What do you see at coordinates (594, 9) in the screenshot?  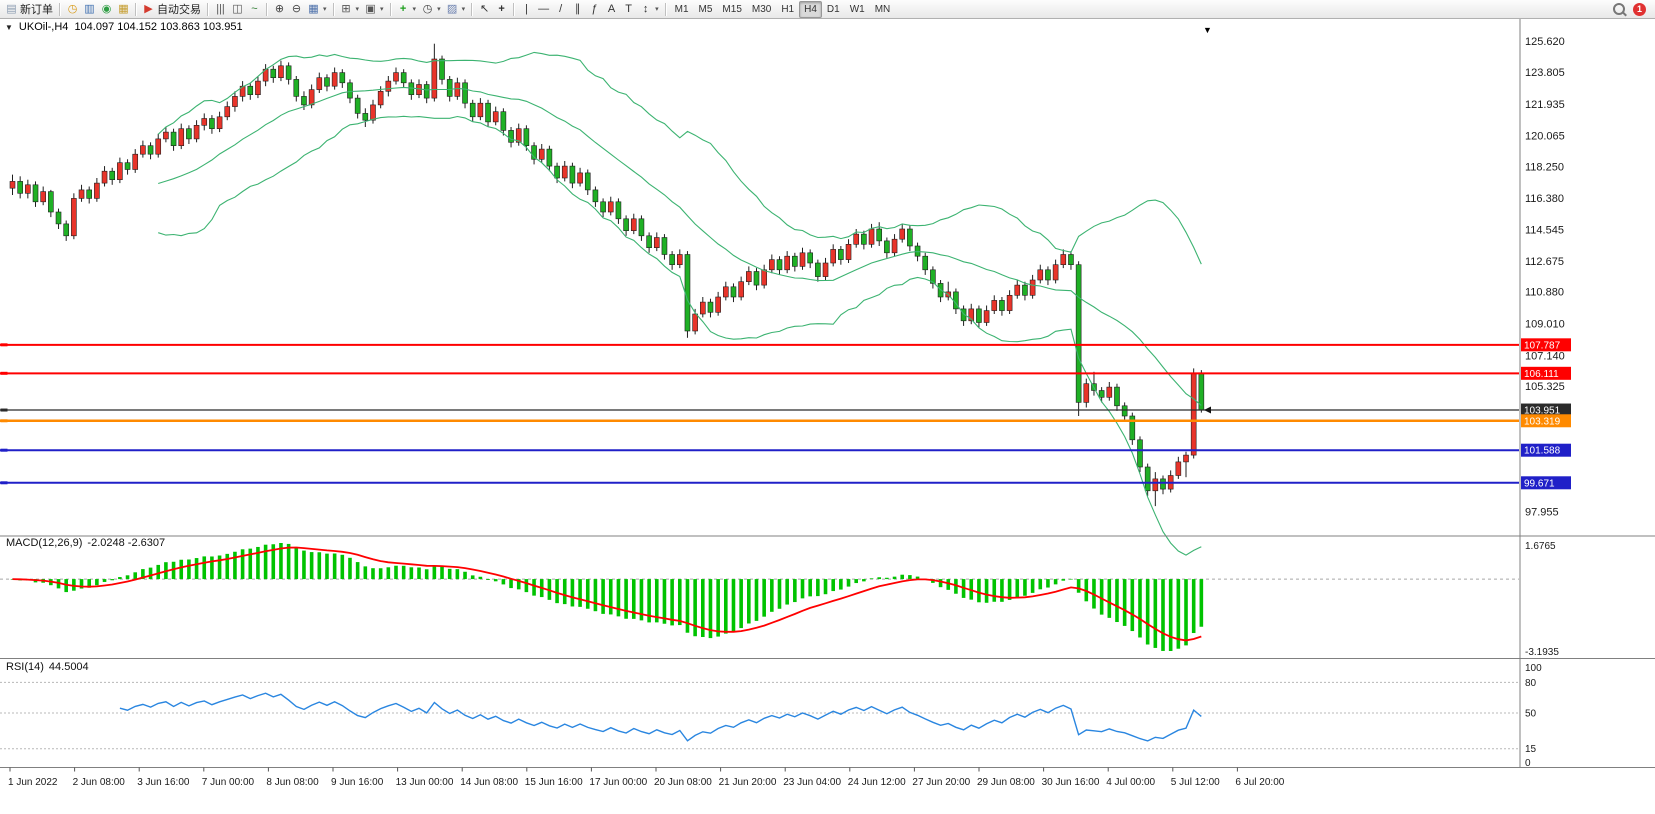 I see `fibonacci-icon: ƒ` at bounding box center [594, 9].